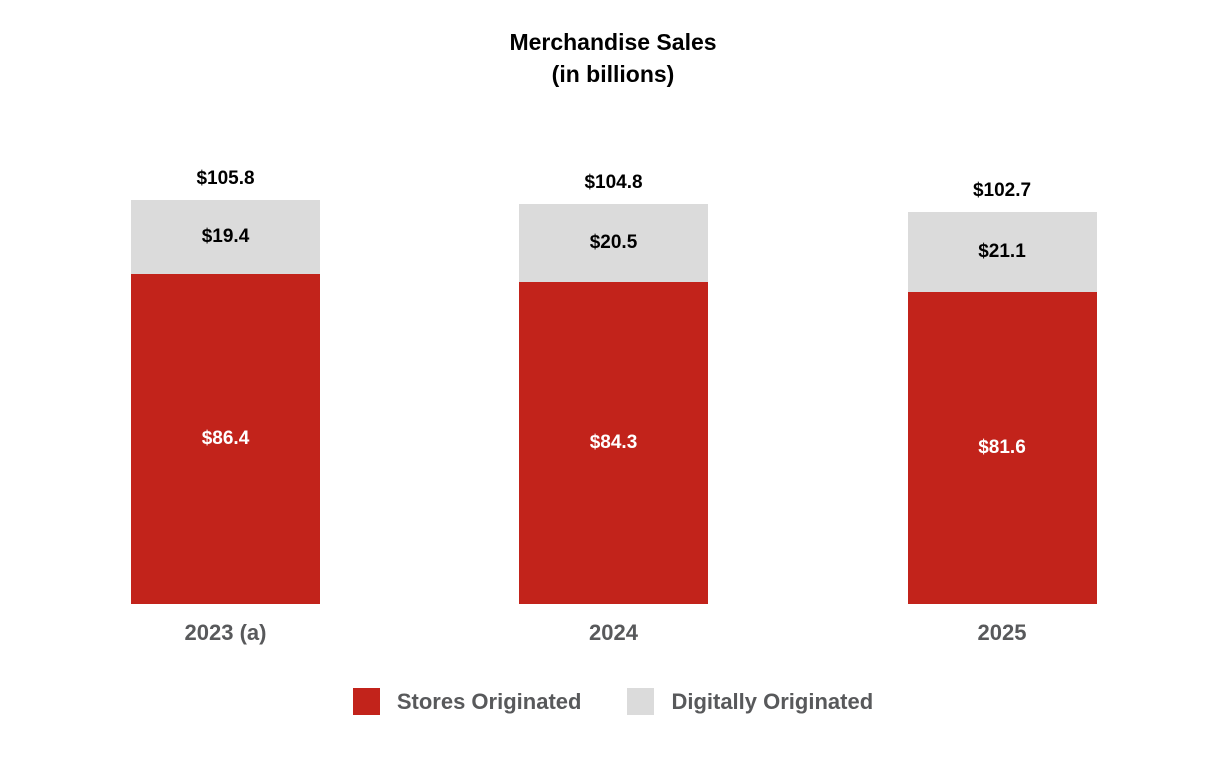  What do you see at coordinates (613, 74) in the screenshot?
I see `chart-title-line2: (in billions)` at bounding box center [613, 74].